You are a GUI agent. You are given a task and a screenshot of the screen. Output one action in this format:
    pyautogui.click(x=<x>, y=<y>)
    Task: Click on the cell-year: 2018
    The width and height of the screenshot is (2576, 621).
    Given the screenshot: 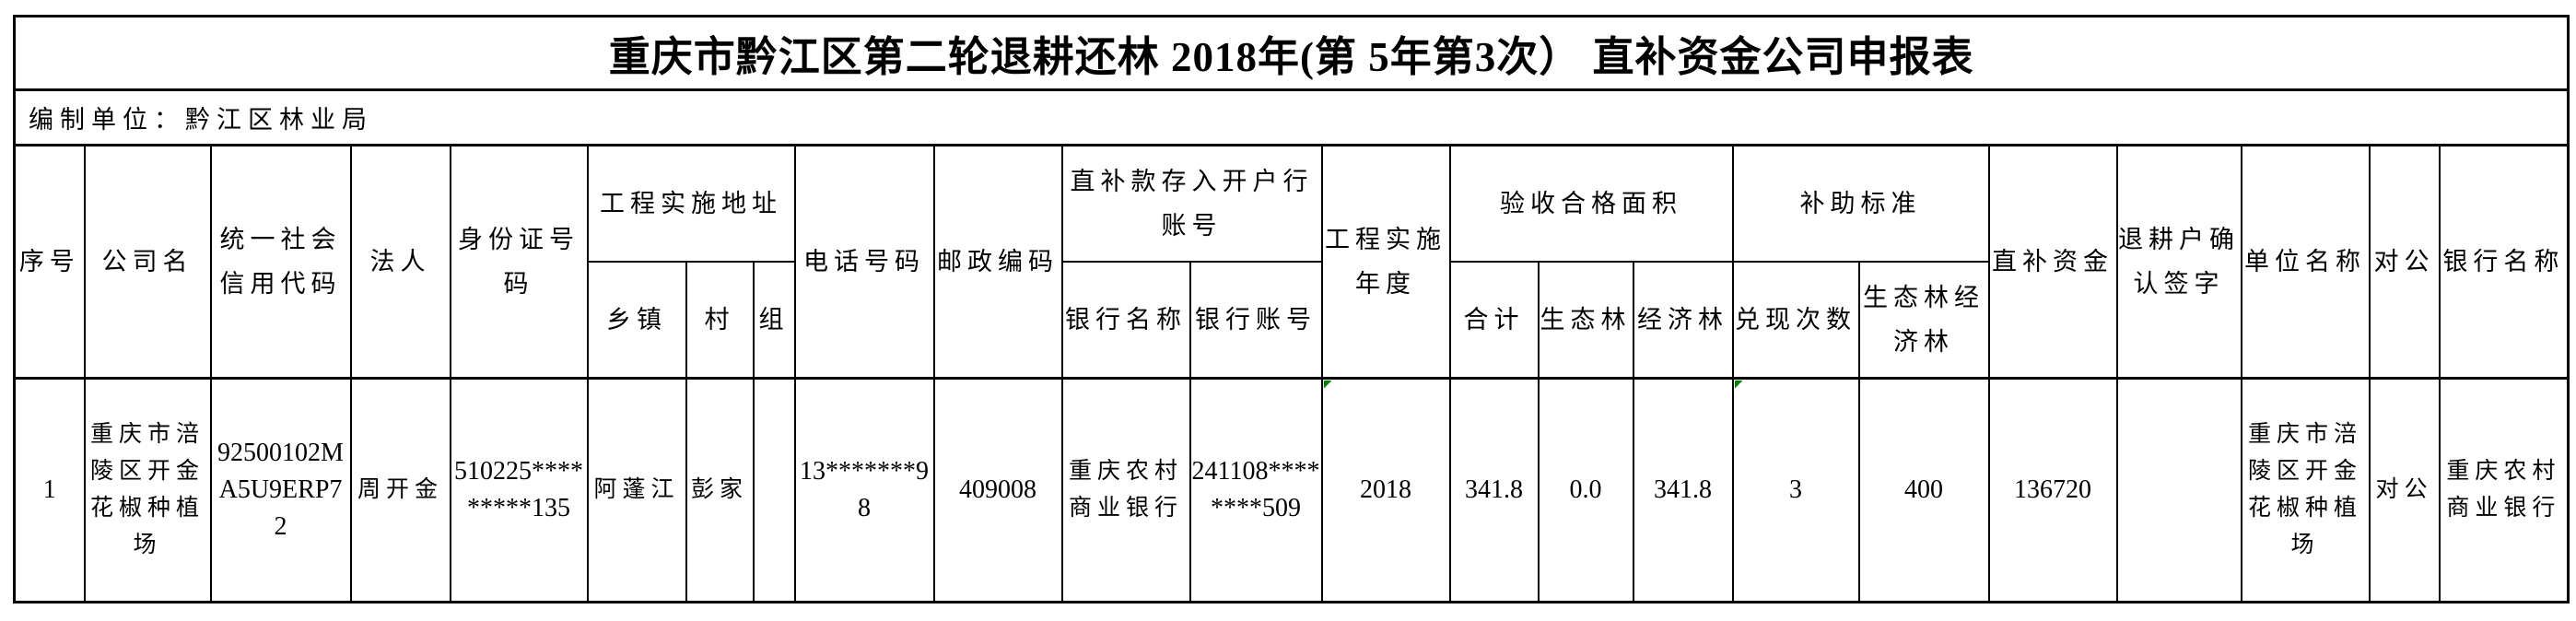 What is the action you would take?
    pyautogui.click(x=1385, y=490)
    